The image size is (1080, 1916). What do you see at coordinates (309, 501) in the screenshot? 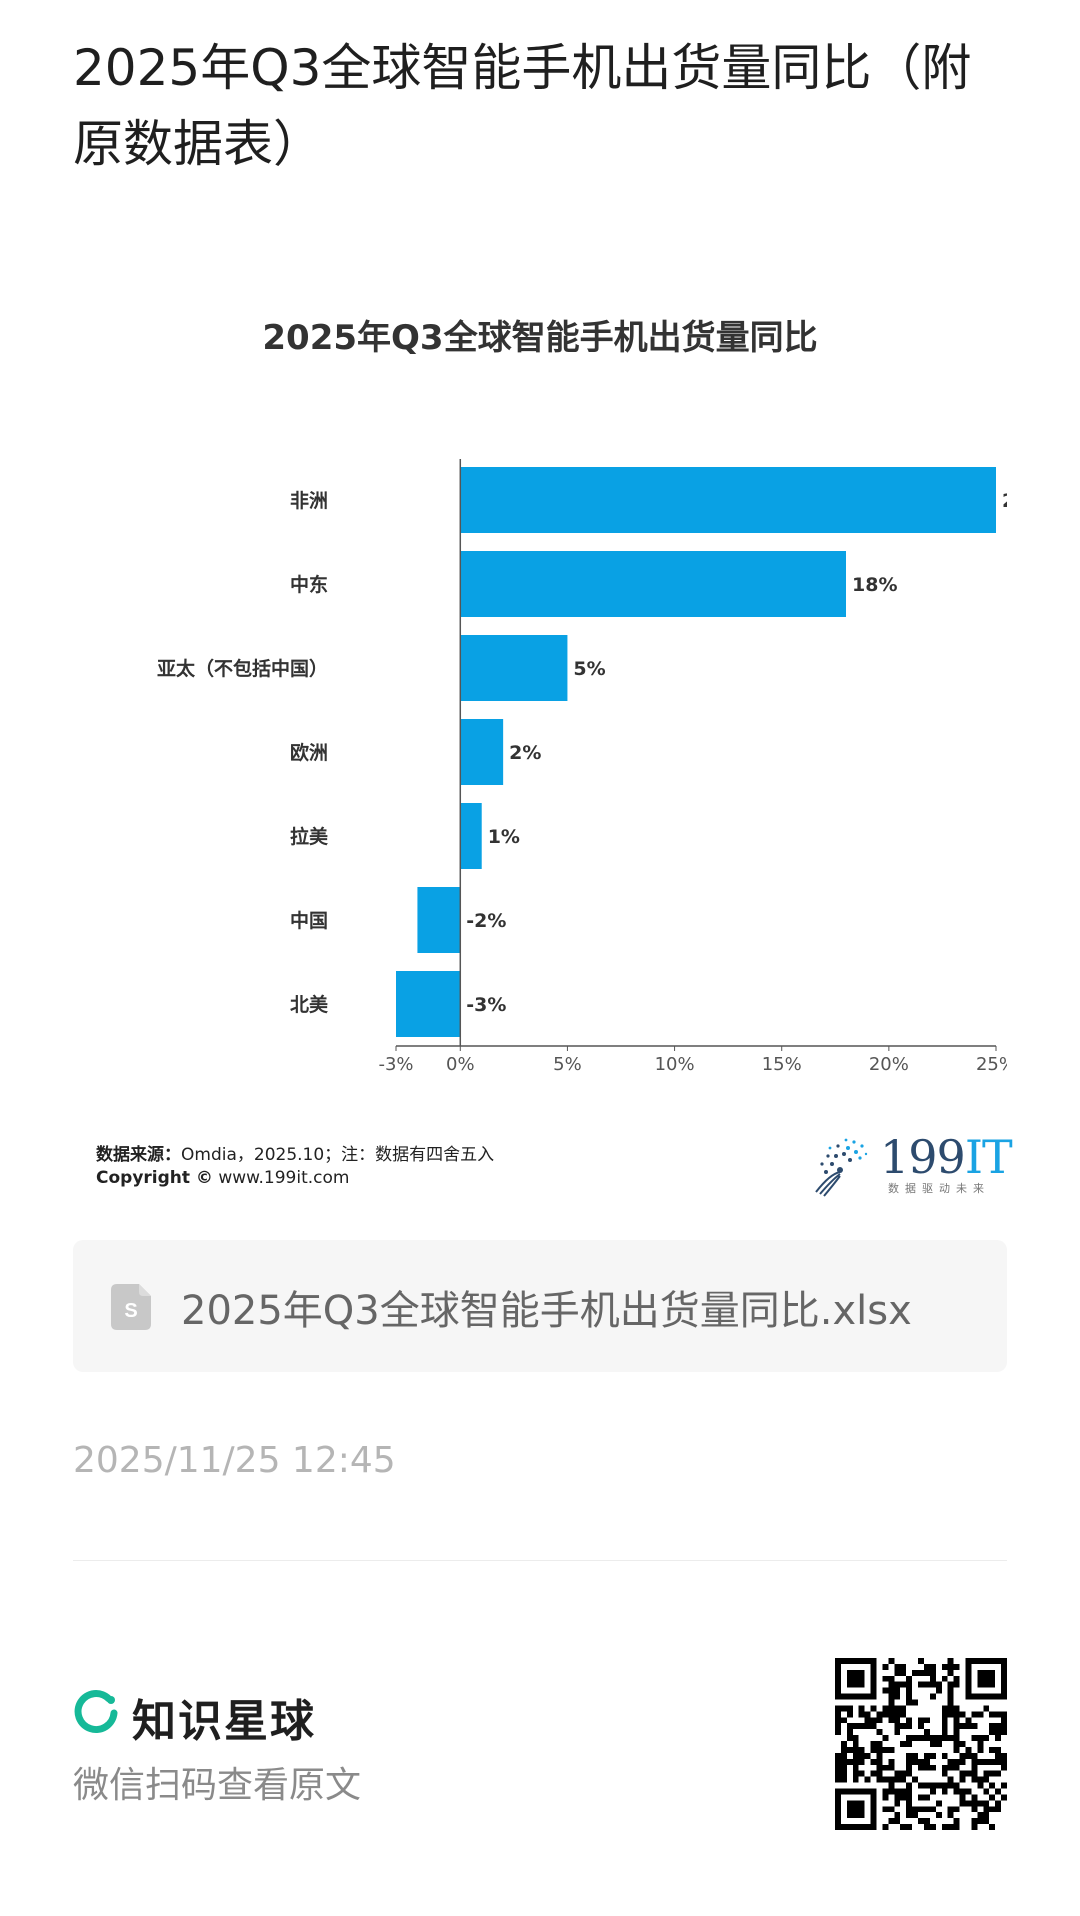
I see `chart-category-label: 非洲` at bounding box center [309, 501].